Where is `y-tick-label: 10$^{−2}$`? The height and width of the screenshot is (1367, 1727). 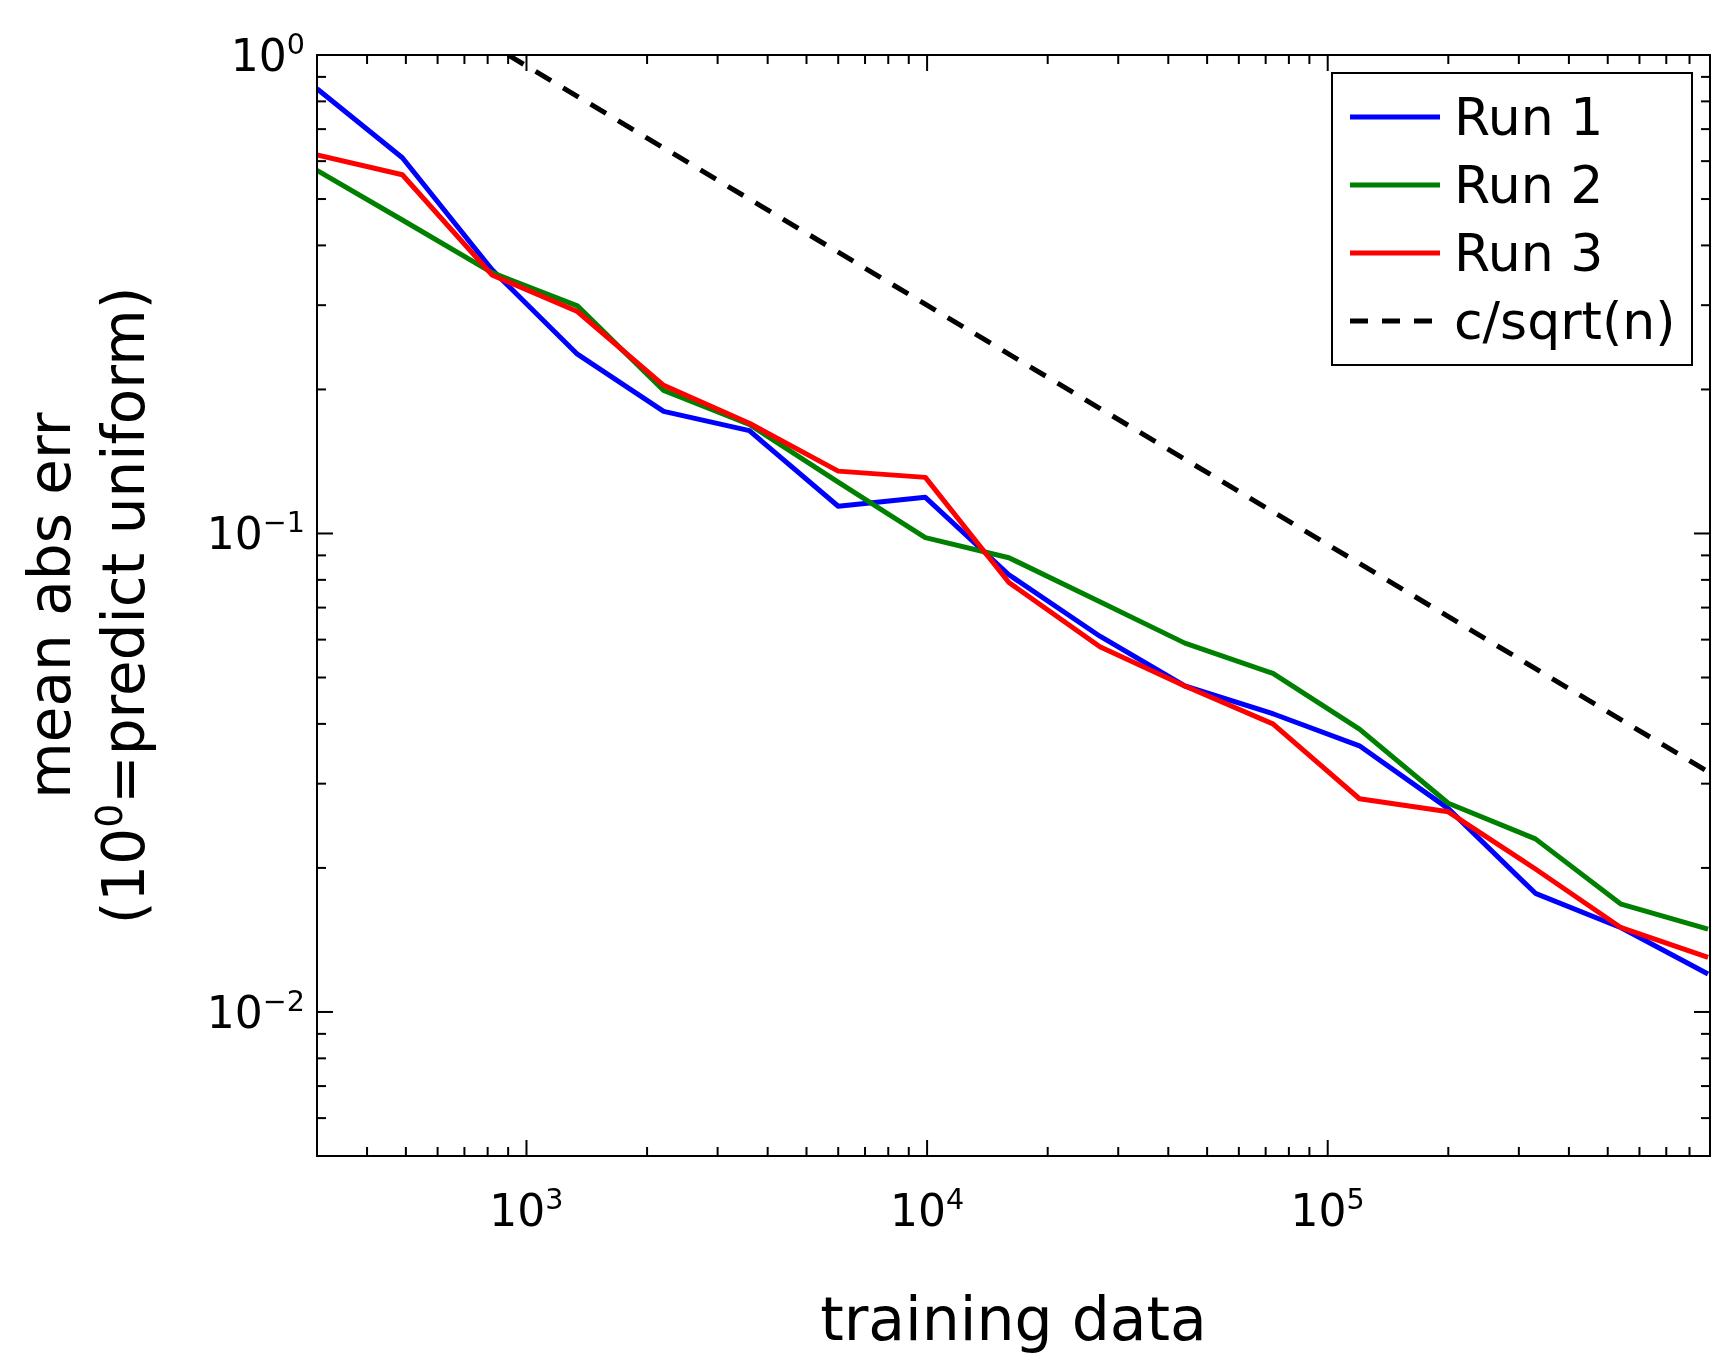 y-tick-label: 10$^{−2}$ is located at coordinates (255, 1010).